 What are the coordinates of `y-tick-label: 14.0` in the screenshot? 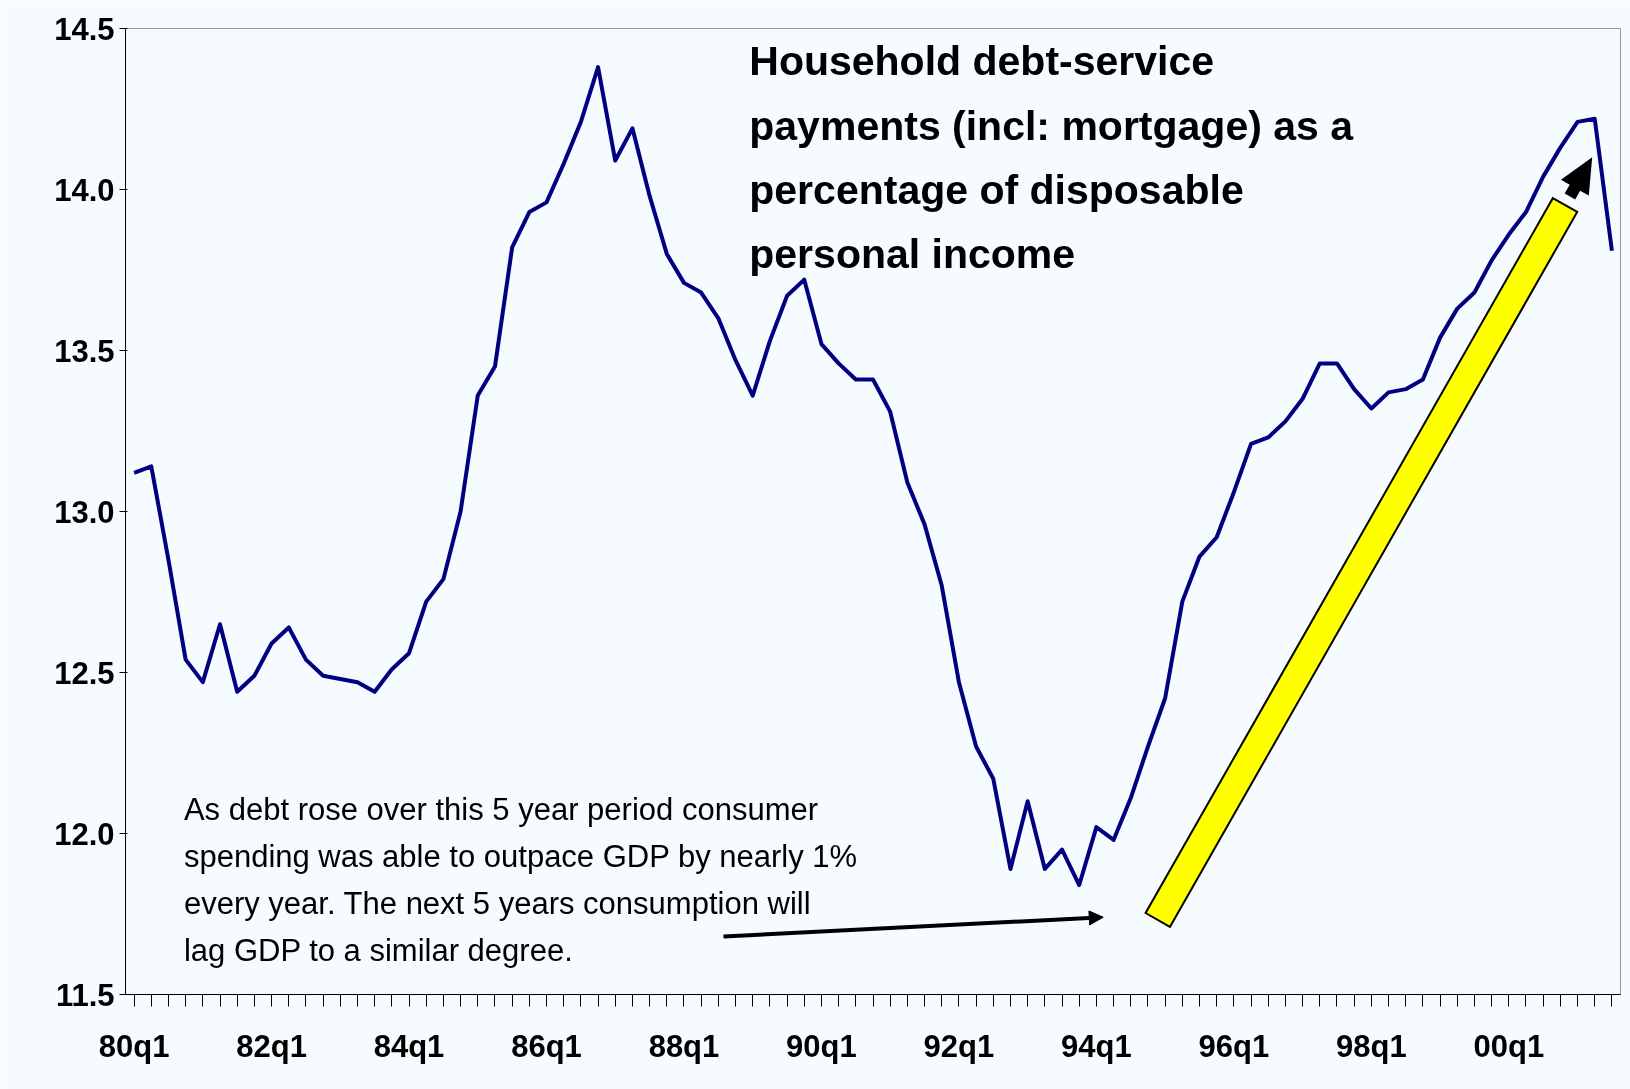 It's located at (84, 190).